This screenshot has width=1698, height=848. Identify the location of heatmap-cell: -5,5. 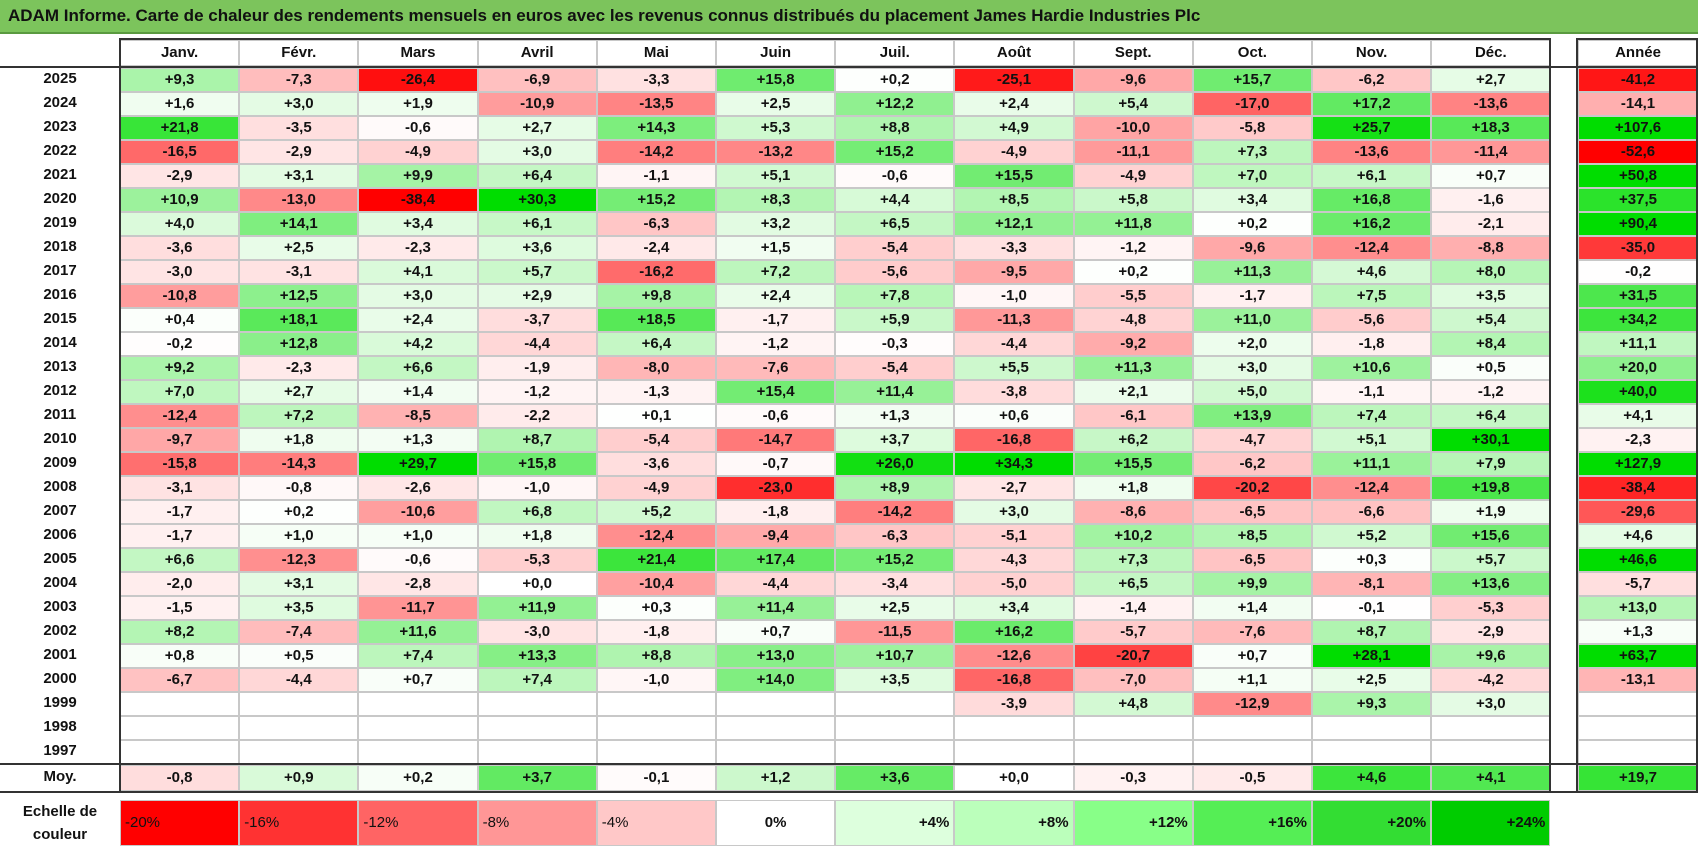
(1133, 296).